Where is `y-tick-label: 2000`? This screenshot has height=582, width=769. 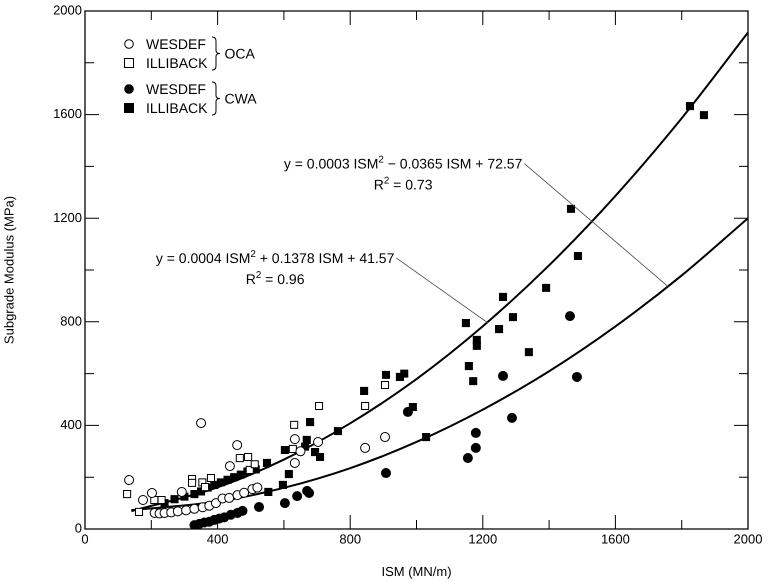 y-tick-label: 2000 is located at coordinates (67, 10).